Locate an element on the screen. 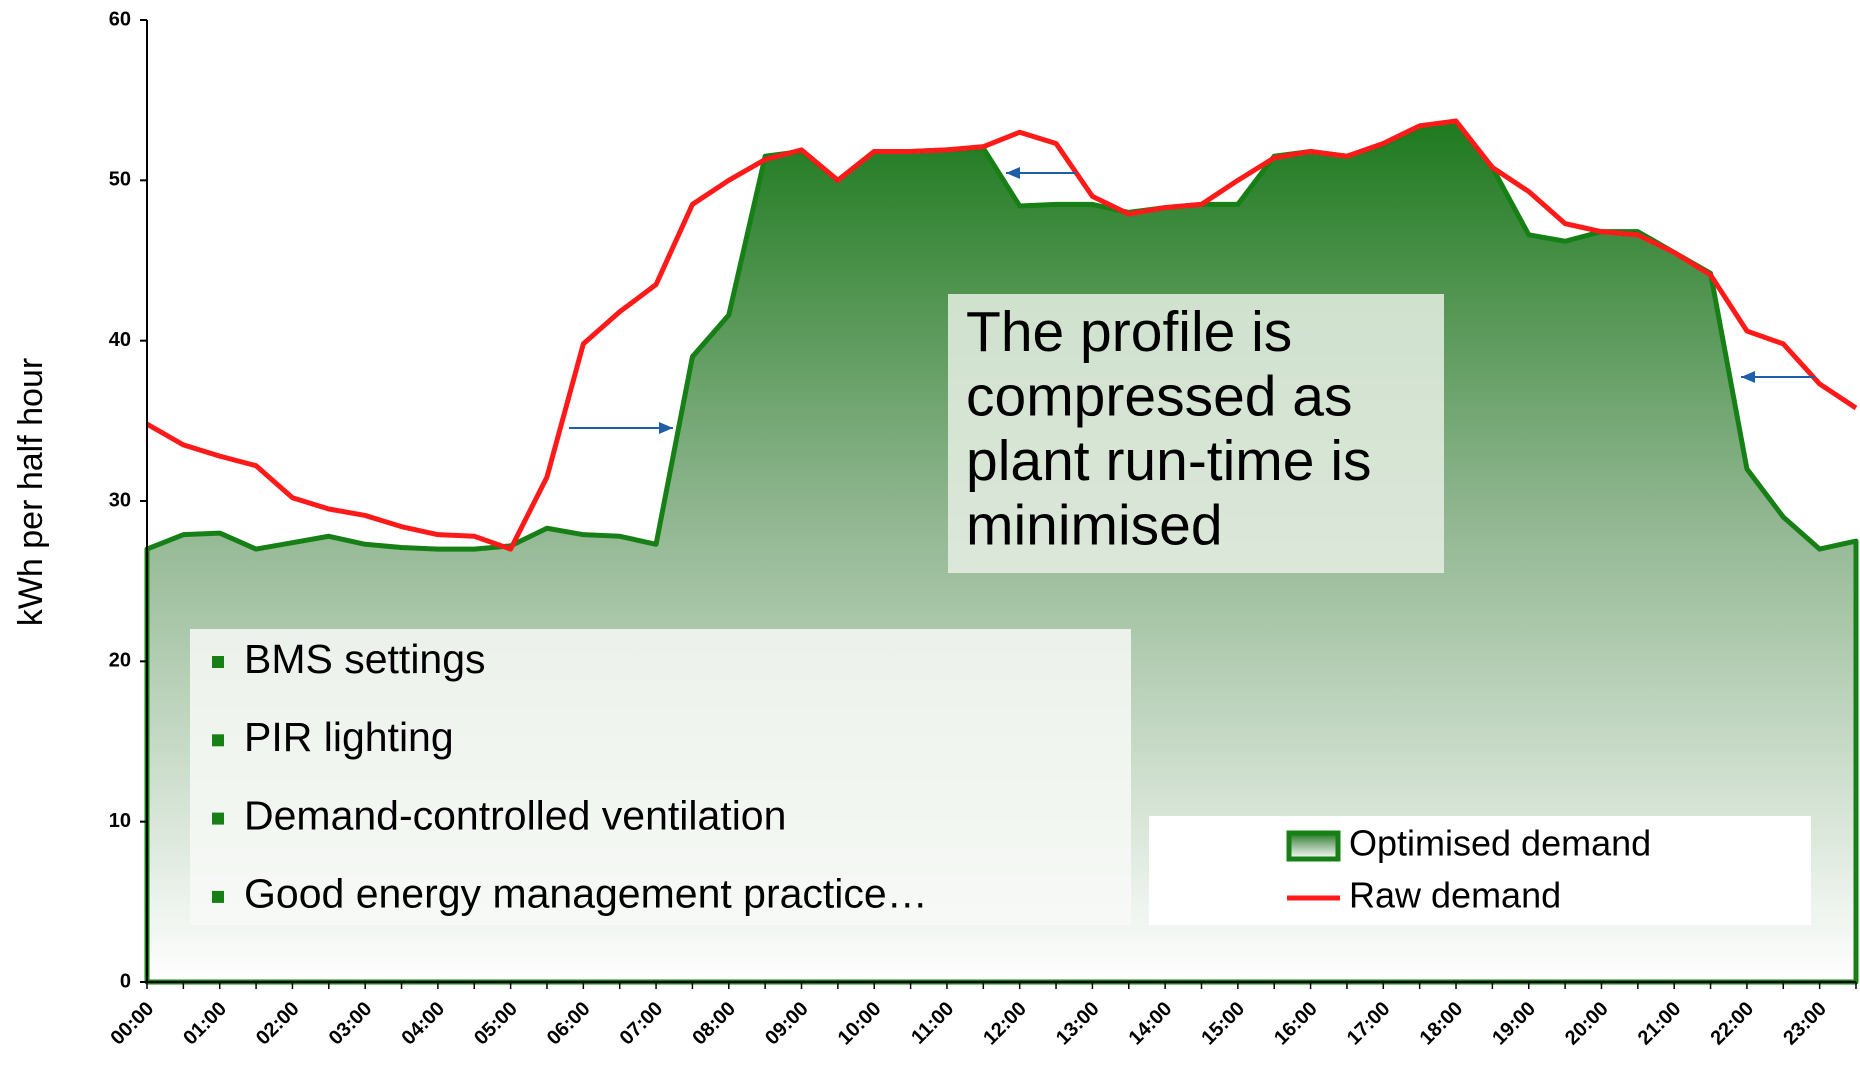 The height and width of the screenshot is (1082, 1860). x-tick-label: 15:00 is located at coordinates (1223, 1024).